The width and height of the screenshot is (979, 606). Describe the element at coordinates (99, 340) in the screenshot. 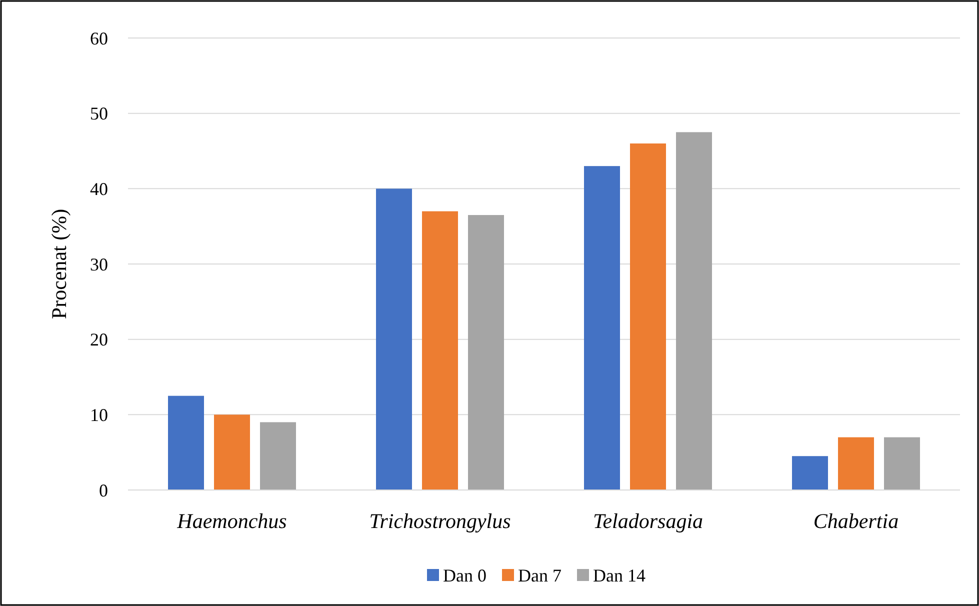

I see `y-tick-label: 20` at that location.